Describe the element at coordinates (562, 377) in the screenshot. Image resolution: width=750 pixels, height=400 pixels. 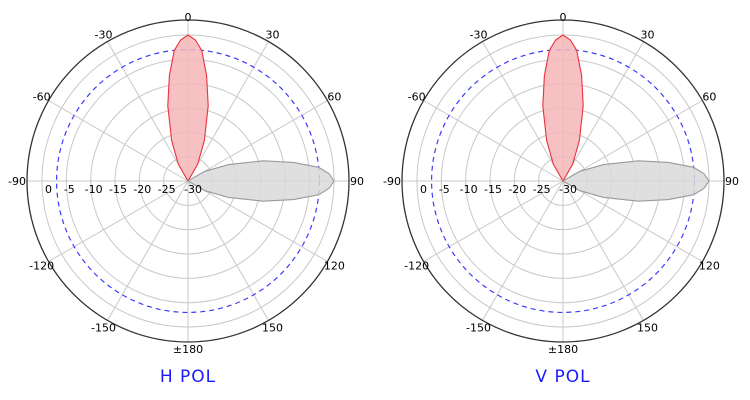
I see `chart-title: V POL` at that location.